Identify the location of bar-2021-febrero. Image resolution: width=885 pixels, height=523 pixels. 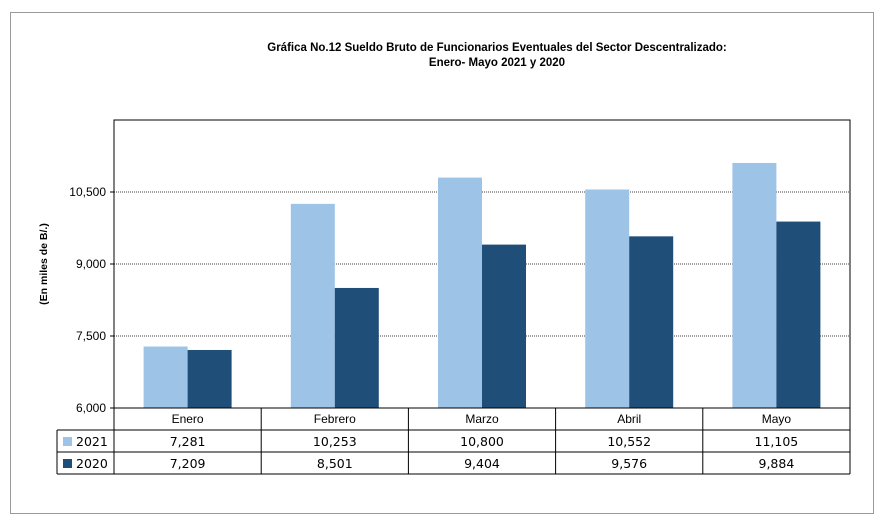
(313, 306).